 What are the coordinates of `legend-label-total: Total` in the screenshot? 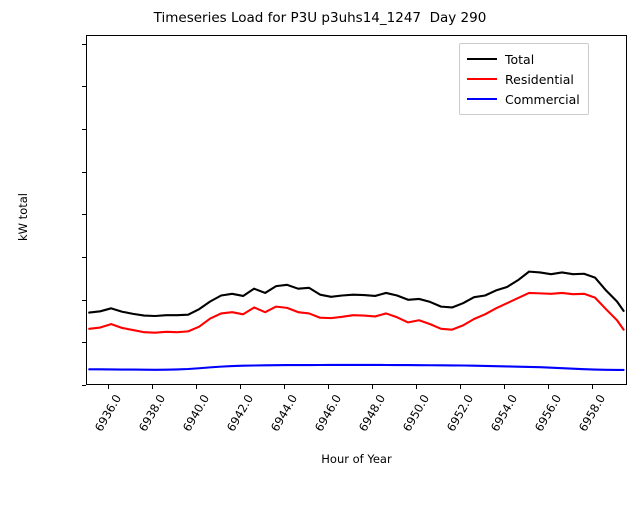 It's located at (520, 59).